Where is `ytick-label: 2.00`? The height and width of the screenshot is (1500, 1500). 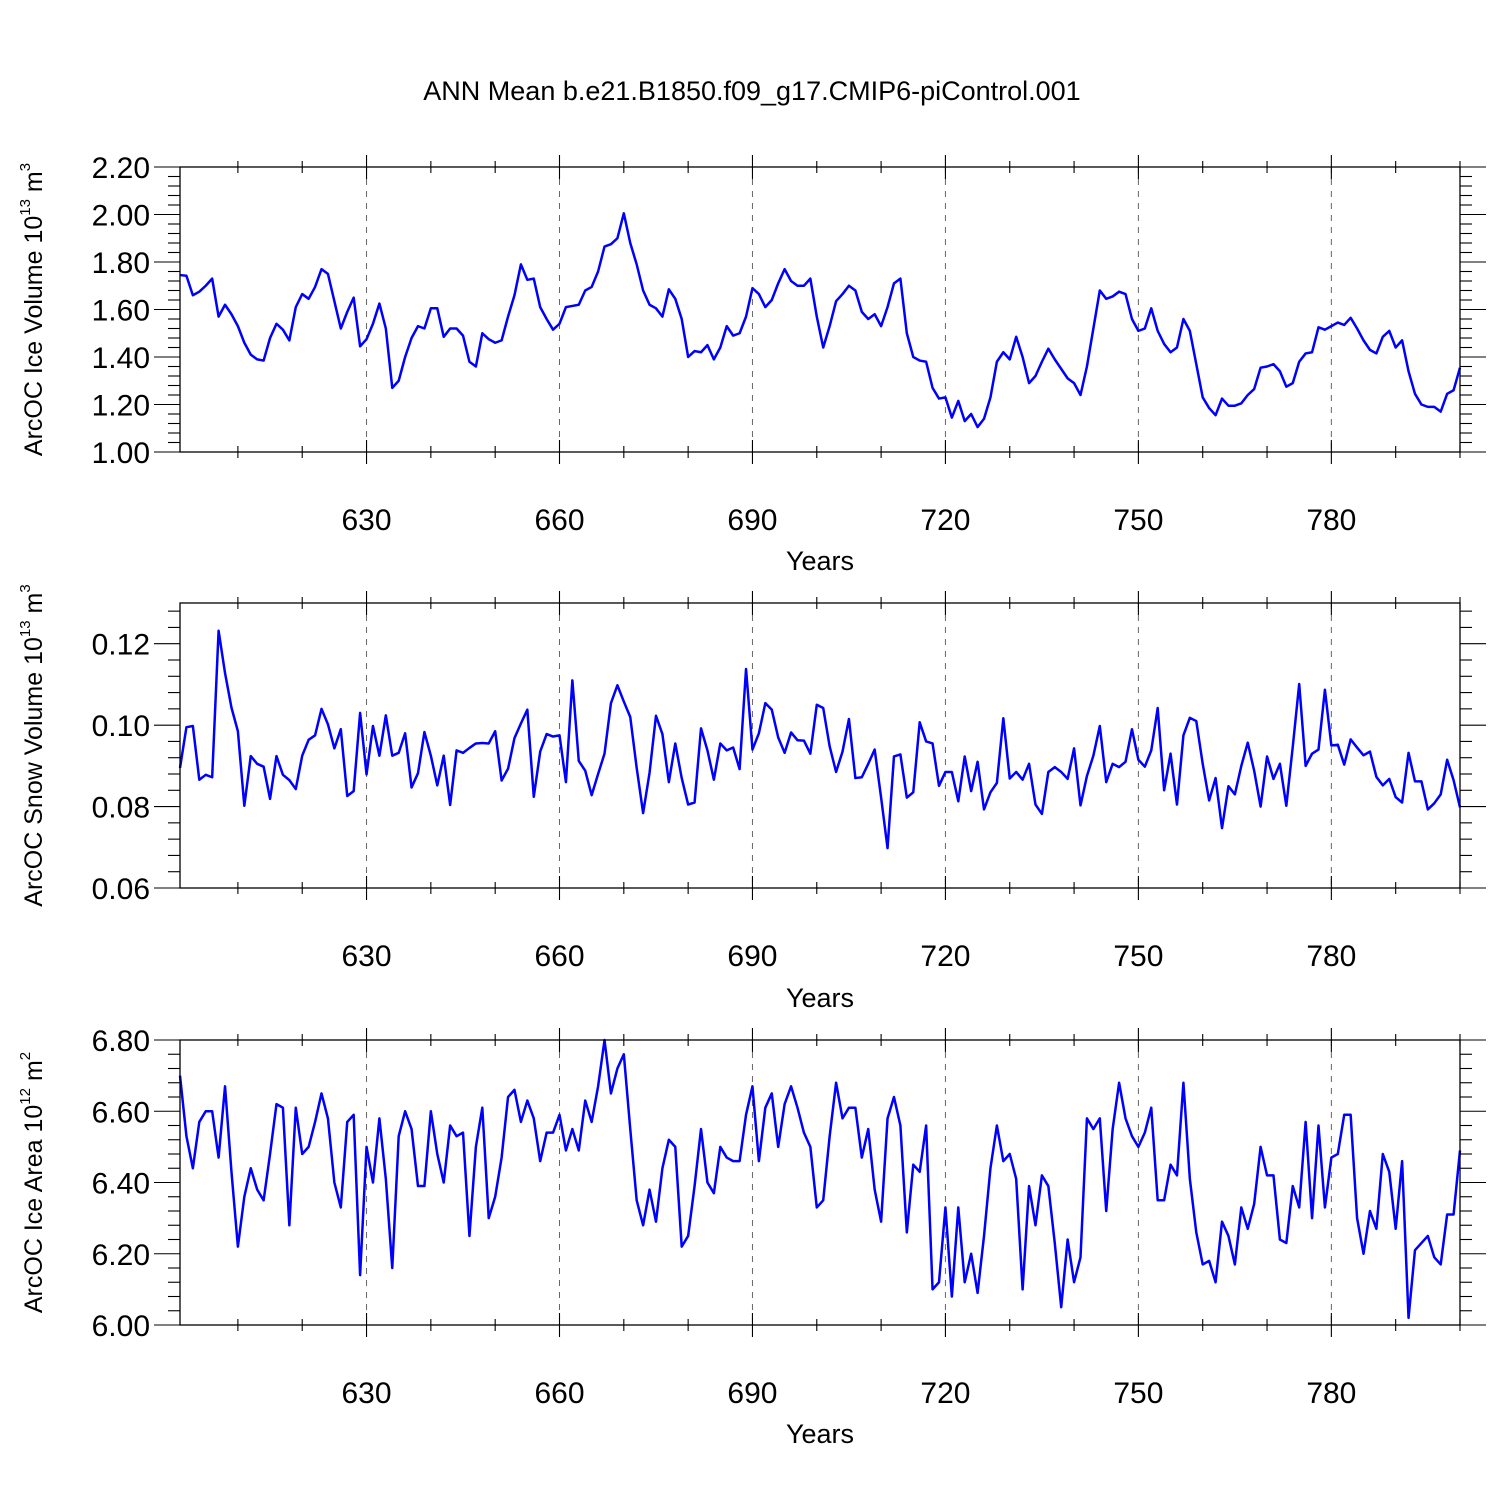 ytick-label: 2.00 is located at coordinates (121, 216).